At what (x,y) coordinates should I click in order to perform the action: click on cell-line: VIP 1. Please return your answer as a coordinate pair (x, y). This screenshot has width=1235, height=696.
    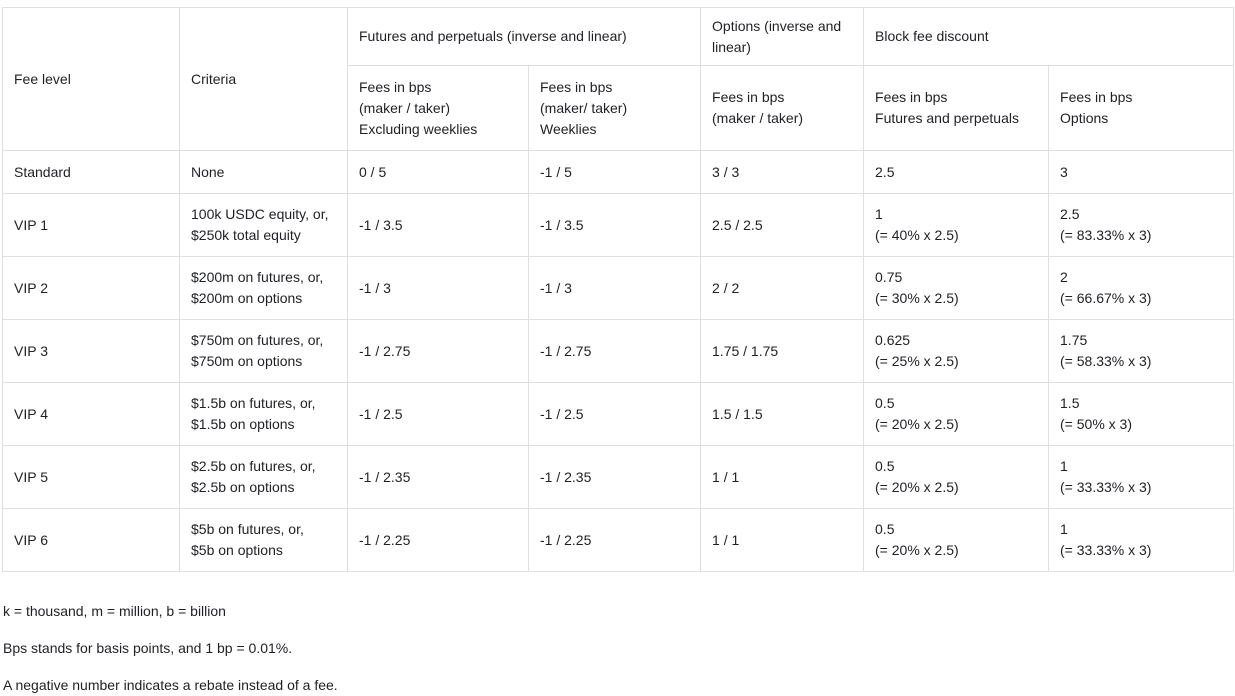
    Looking at the image, I should click on (31, 224).